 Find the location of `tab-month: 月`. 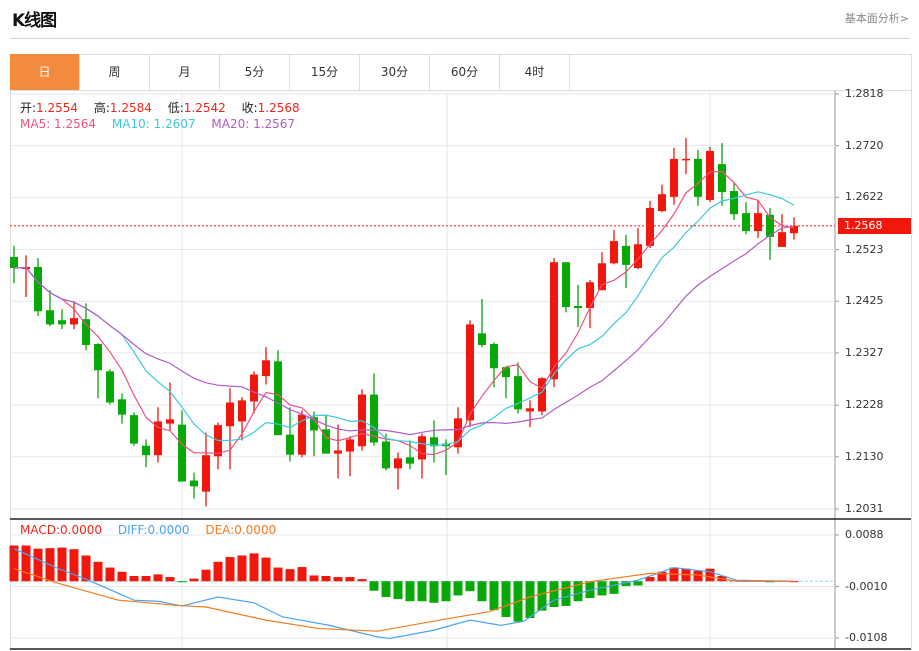

tab-month: 月 is located at coordinates (185, 72).